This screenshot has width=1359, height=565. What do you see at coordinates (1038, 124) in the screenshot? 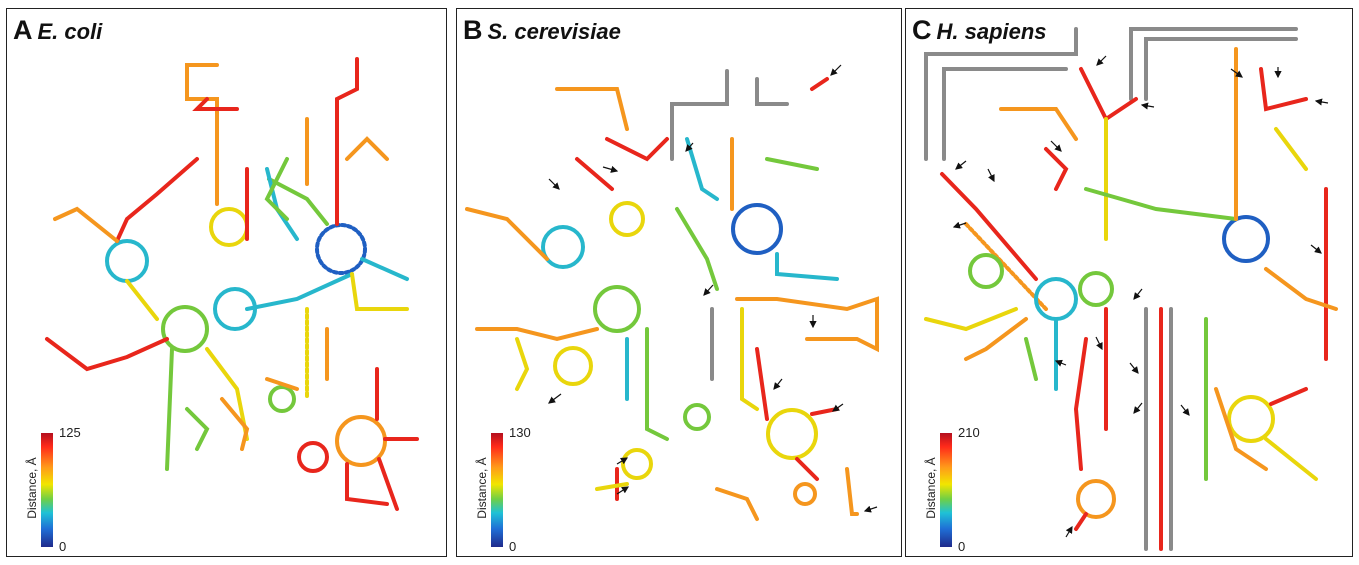
I see `stem-c9` at bounding box center [1038, 124].